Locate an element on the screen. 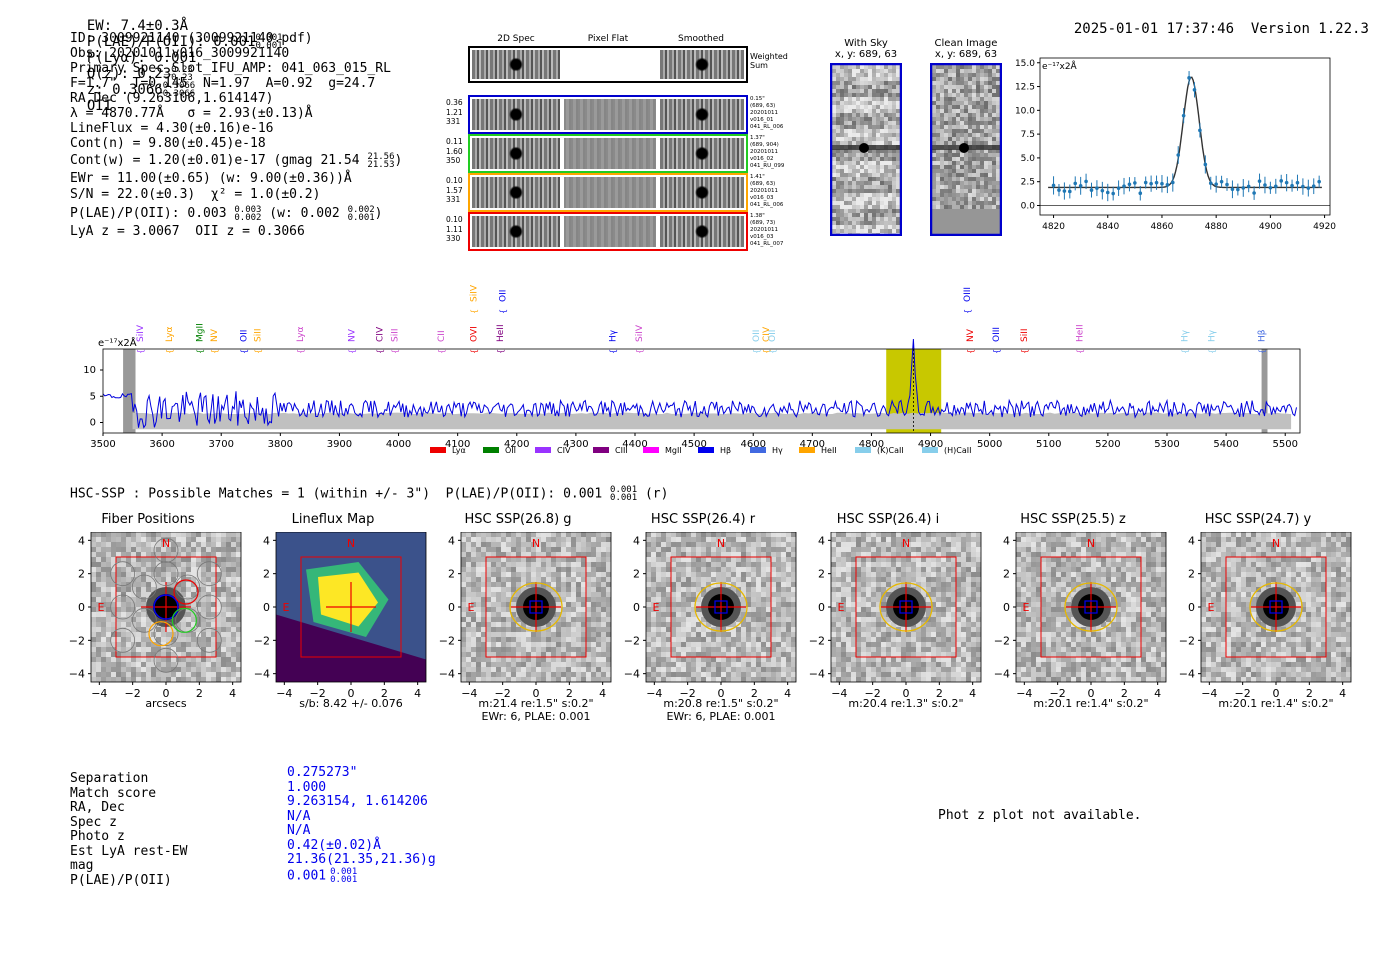  spec-line-marker: SiII{ is located at coordinates (1025, 341).